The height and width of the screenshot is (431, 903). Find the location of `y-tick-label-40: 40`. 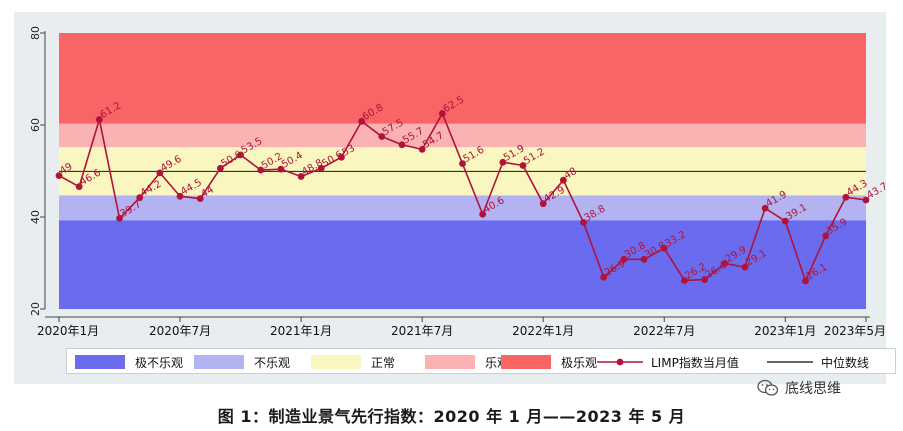

y-tick-label-40: 40 is located at coordinates (35, 217).